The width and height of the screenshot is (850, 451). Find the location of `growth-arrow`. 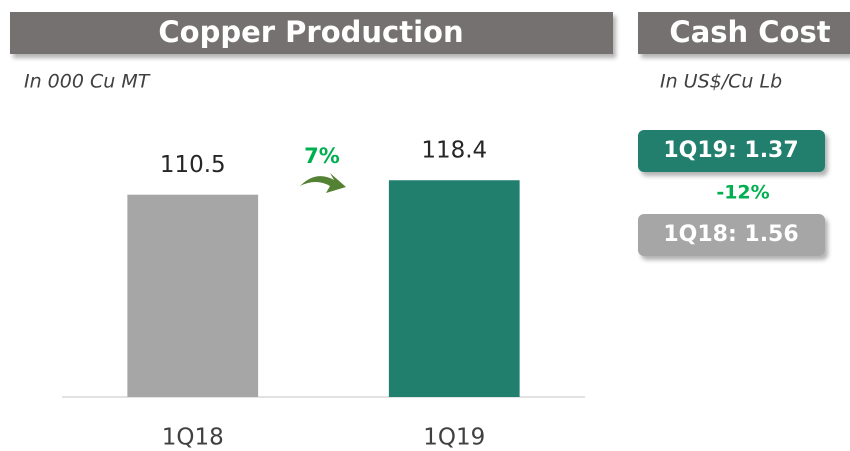

growth-arrow is located at coordinates (323, 183).